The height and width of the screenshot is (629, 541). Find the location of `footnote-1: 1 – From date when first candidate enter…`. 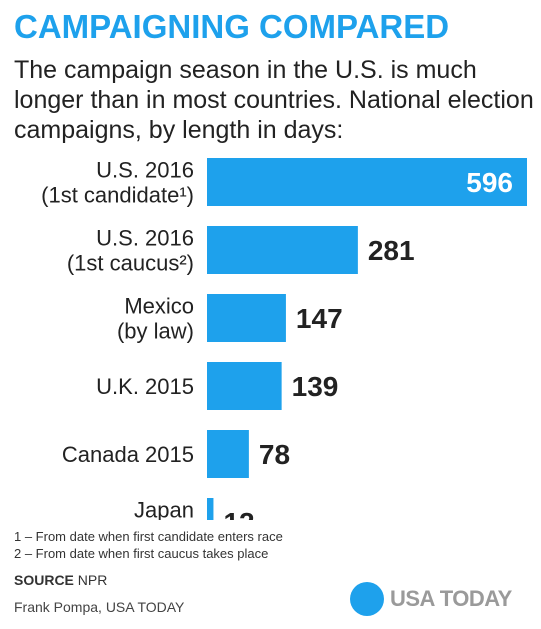

footnote-1: 1 – From date when first candidate enter… is located at coordinates (148, 536).